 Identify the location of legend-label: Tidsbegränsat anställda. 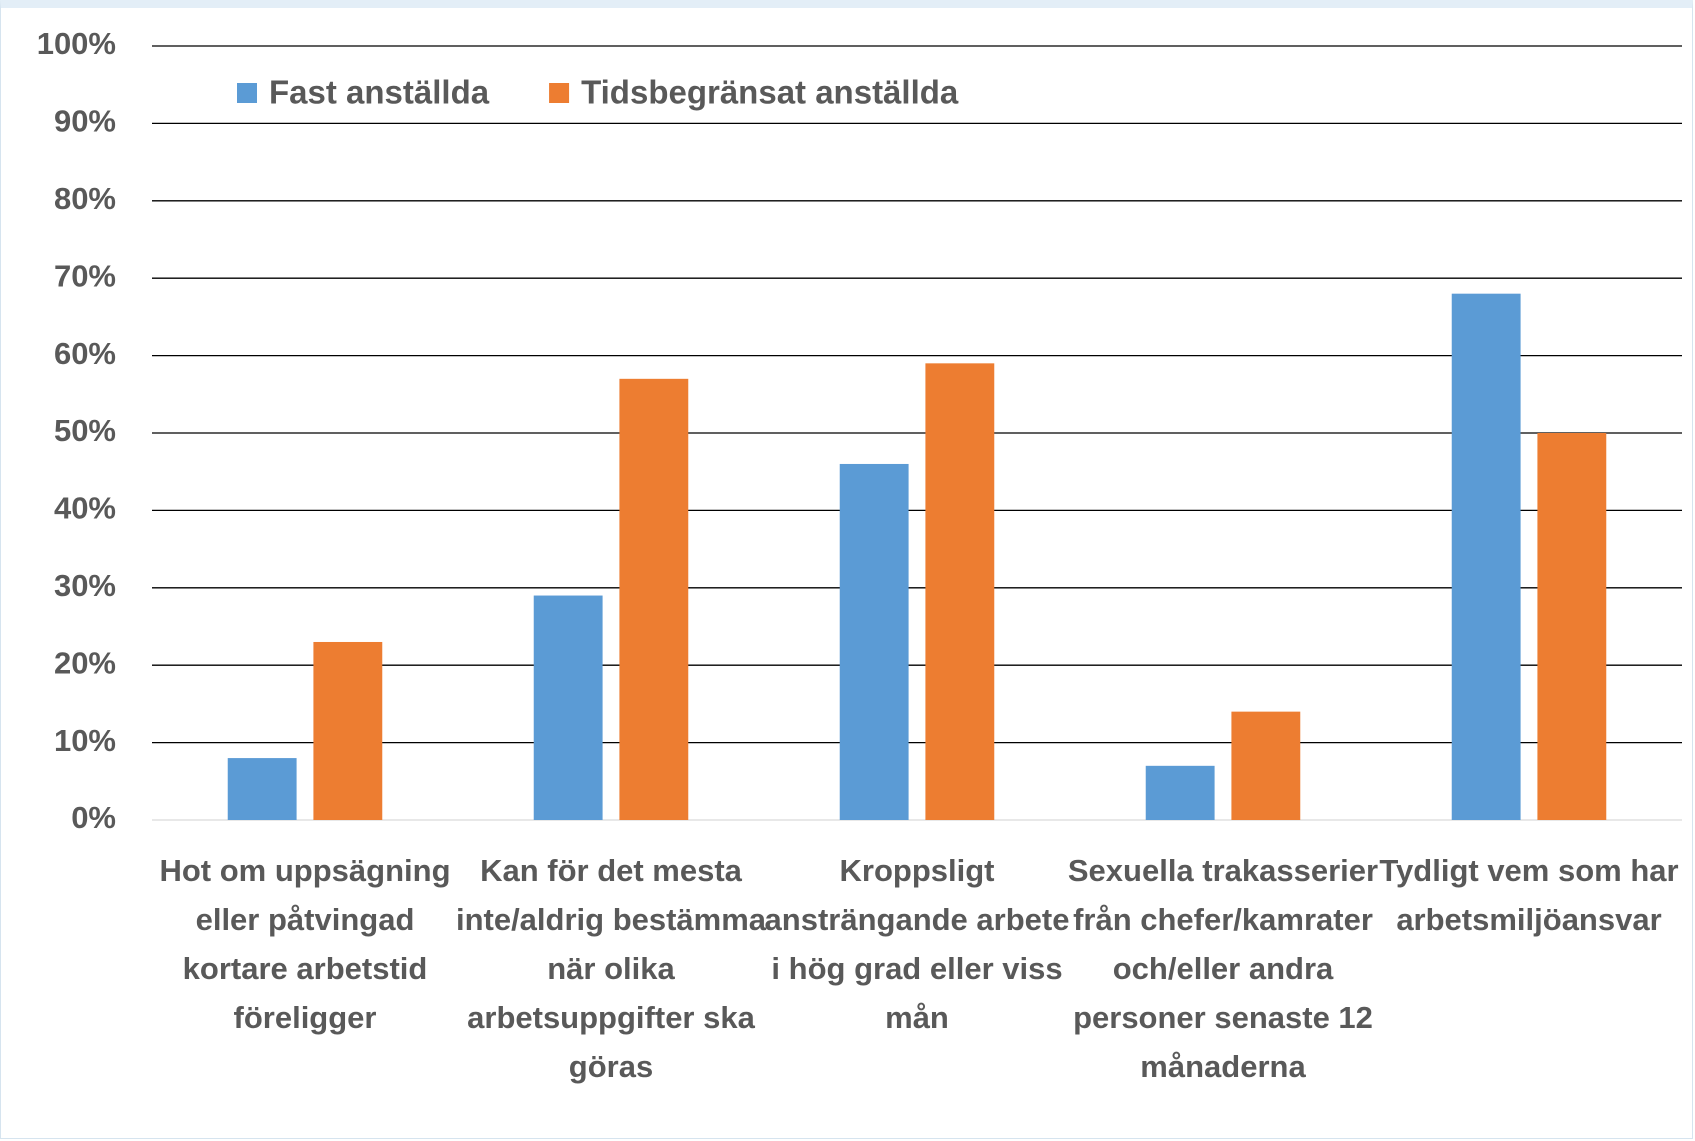
(770, 92).